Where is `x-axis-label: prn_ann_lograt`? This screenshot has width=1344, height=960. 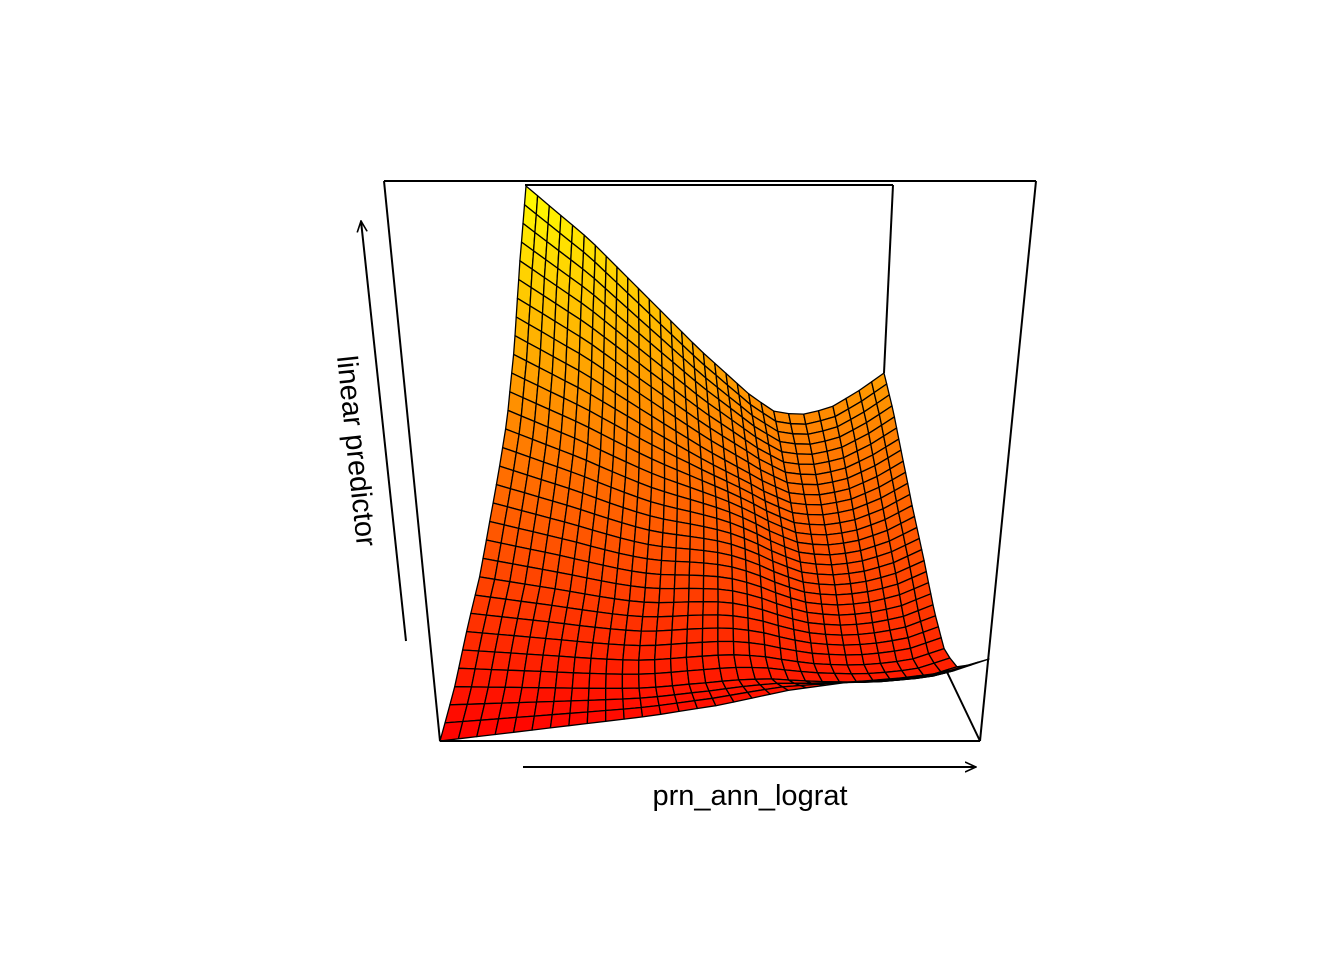
x-axis-label: prn_ann_lograt is located at coordinates (749, 796).